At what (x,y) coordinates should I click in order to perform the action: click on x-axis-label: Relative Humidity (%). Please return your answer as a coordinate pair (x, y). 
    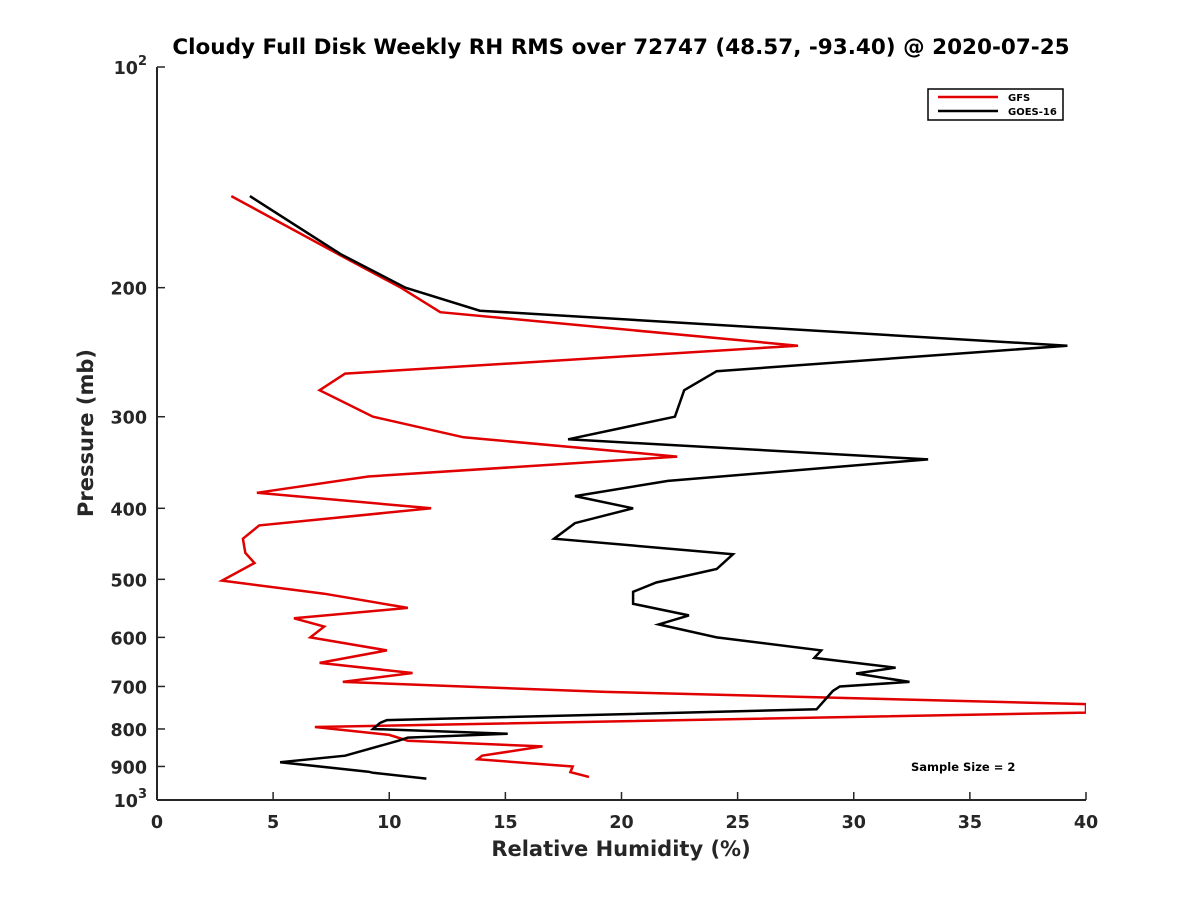
    Looking at the image, I should click on (620, 849).